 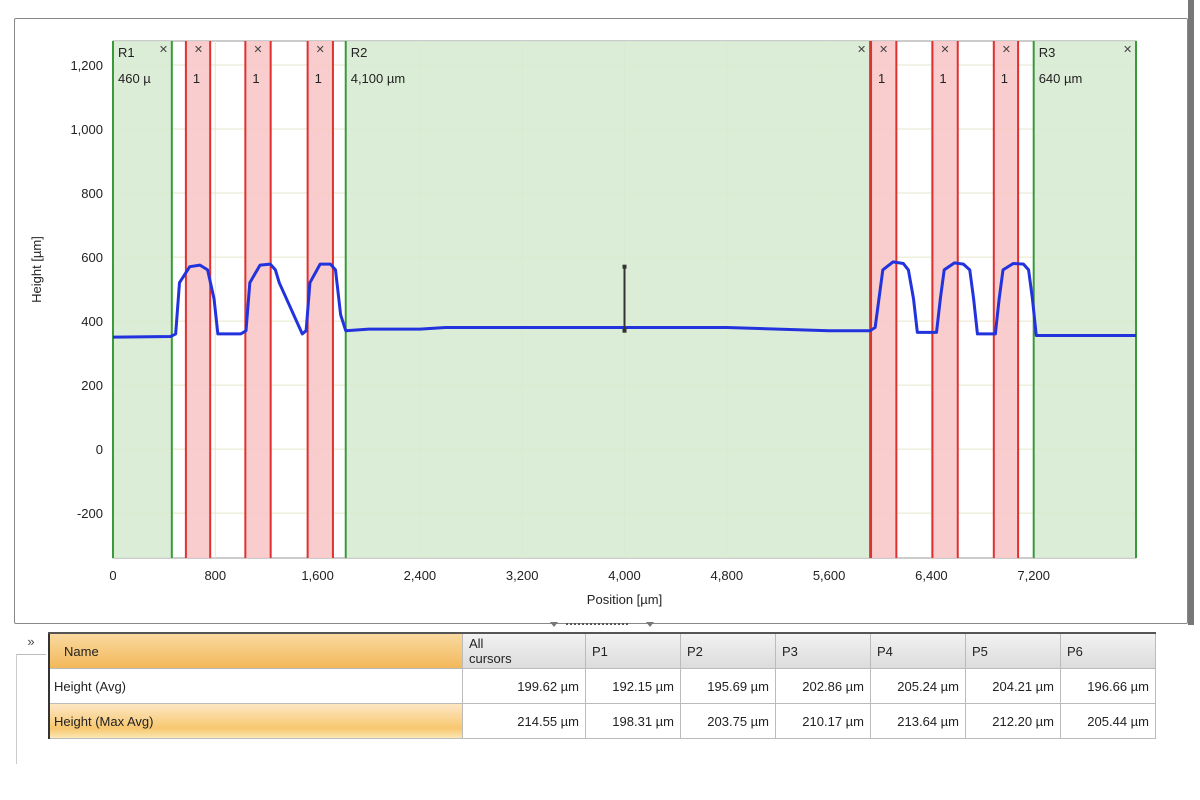 What do you see at coordinates (918, 686) in the screenshot?
I see `cell: 205.24 µm` at bounding box center [918, 686].